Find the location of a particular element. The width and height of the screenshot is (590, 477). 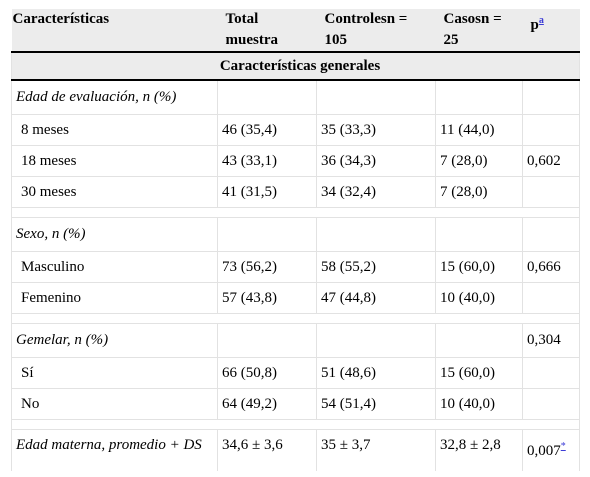

row-label: Sí is located at coordinates (114, 373).